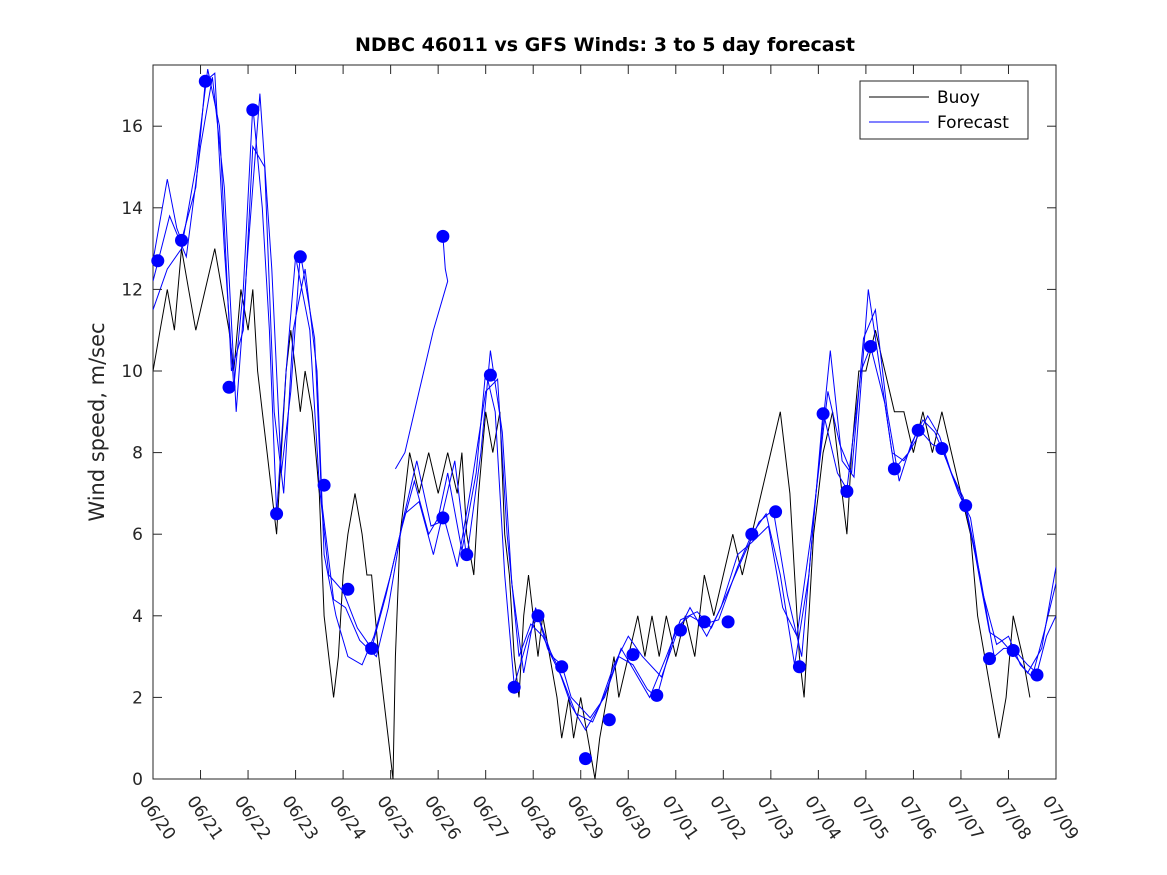 This screenshot has width=1167, height=875. What do you see at coordinates (137, 617) in the screenshot?
I see `y-tick-label: 4` at bounding box center [137, 617].